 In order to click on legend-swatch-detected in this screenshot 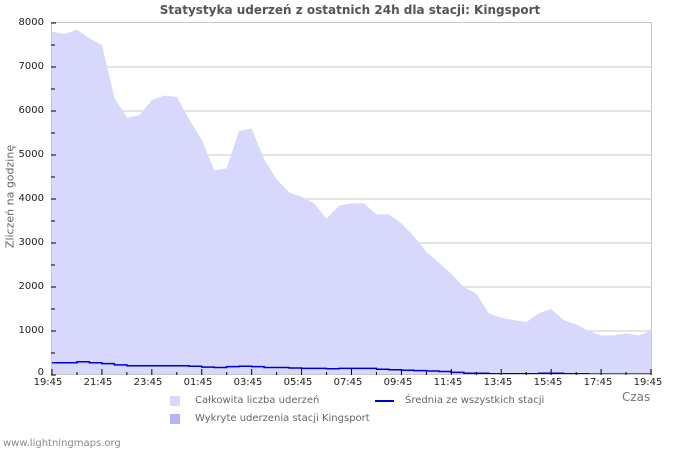, I will do `click(175, 418)`.